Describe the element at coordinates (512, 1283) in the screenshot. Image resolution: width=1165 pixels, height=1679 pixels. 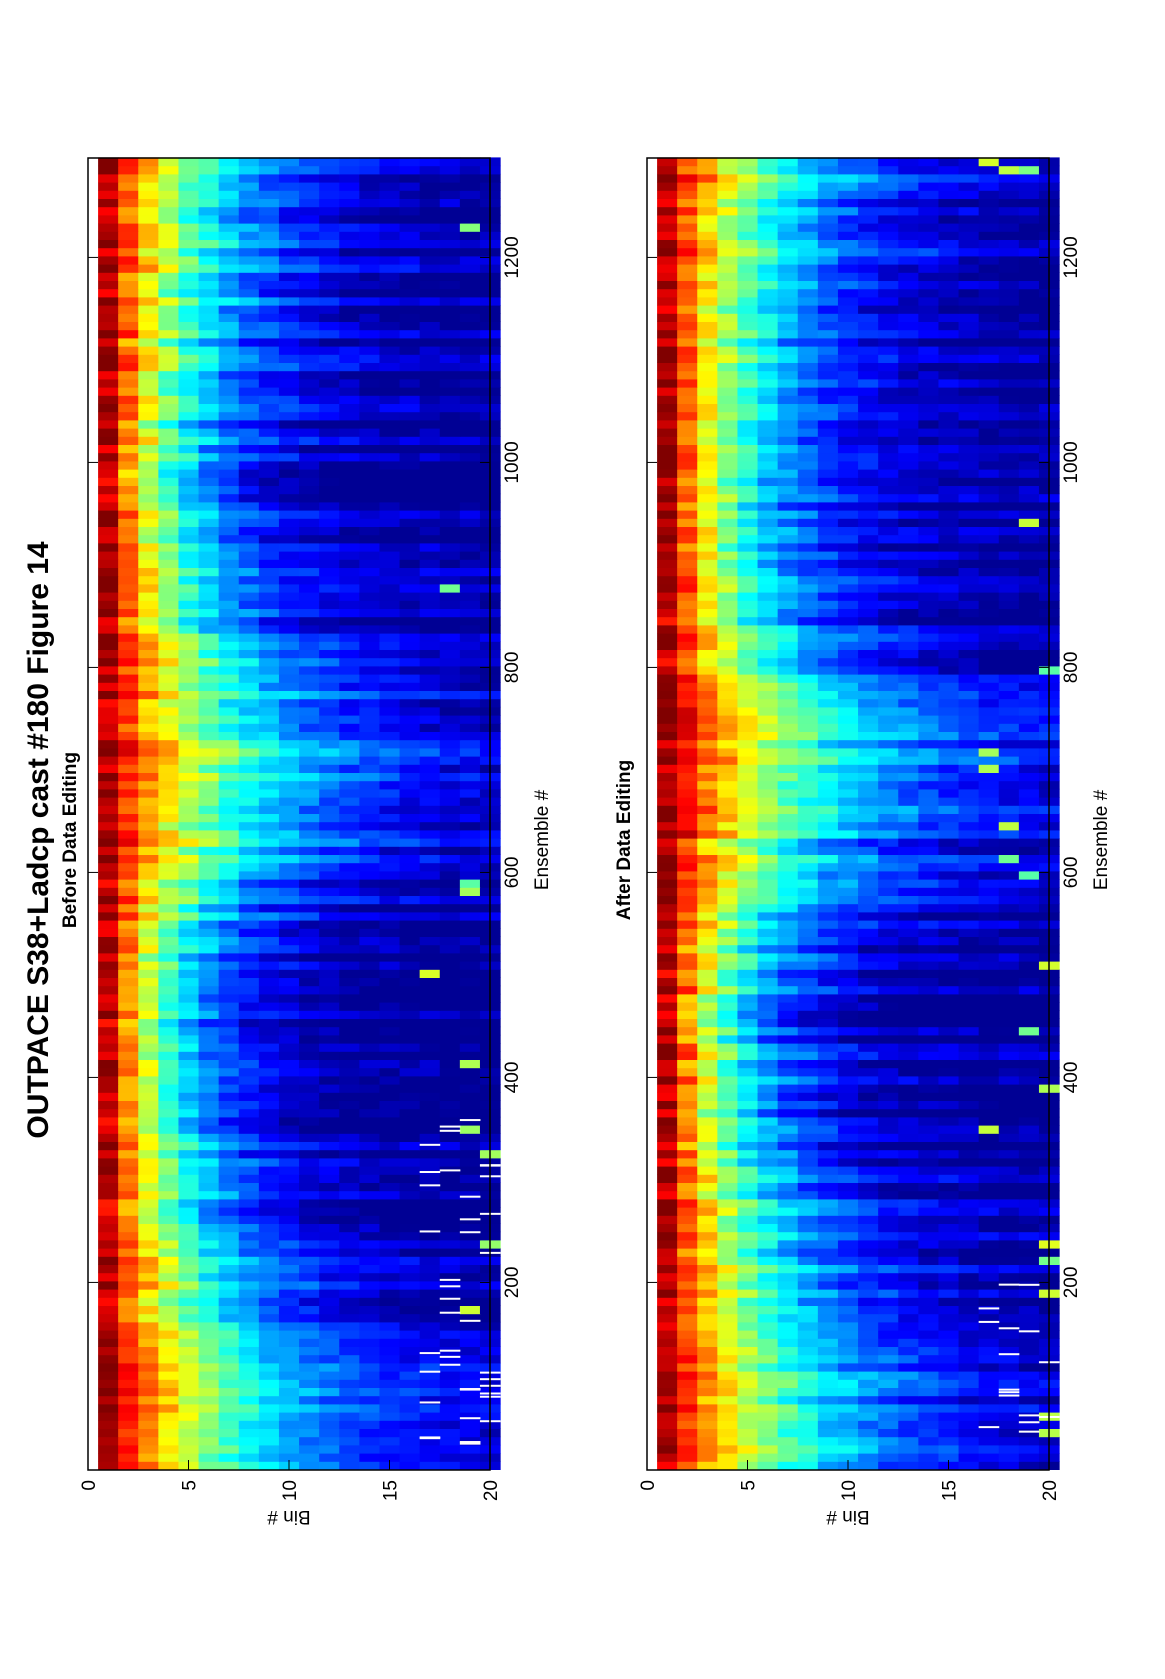
I see `ensemble-tick-label: 200` at that location.